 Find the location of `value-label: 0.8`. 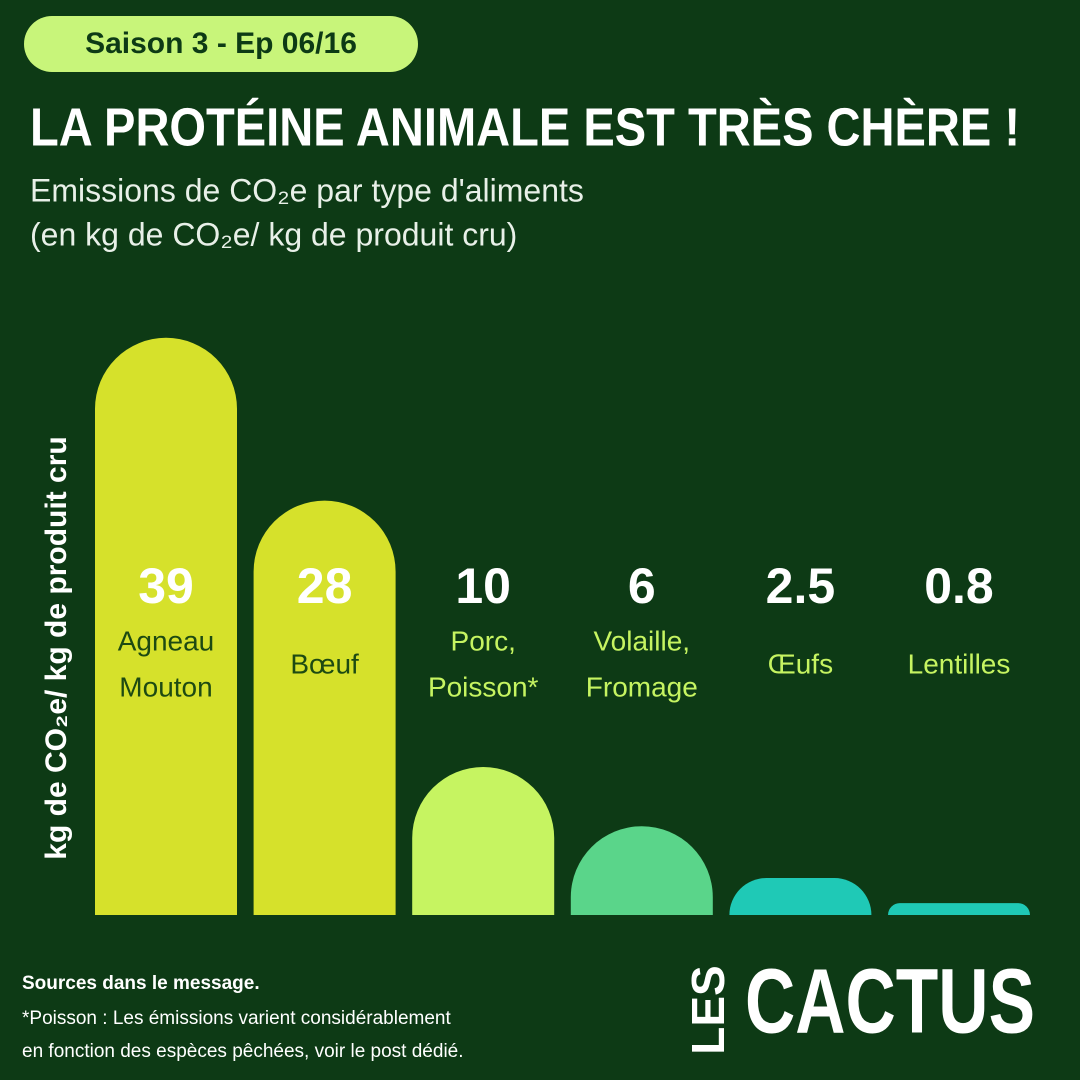

value-label: 0.8 is located at coordinates (959, 586).